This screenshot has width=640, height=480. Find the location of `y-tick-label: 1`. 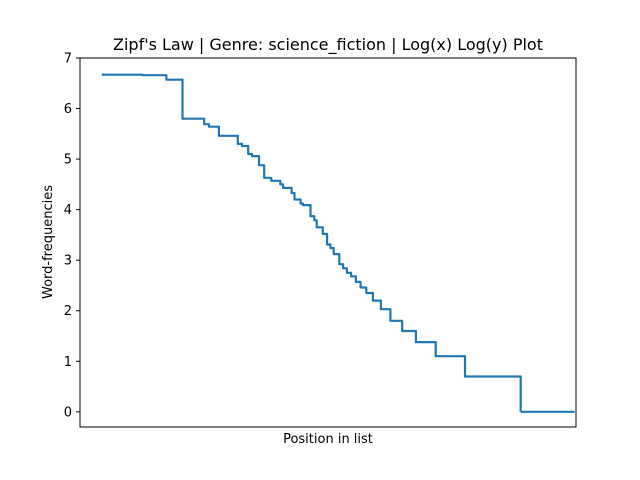

y-tick-label: 1 is located at coordinates (68, 362).